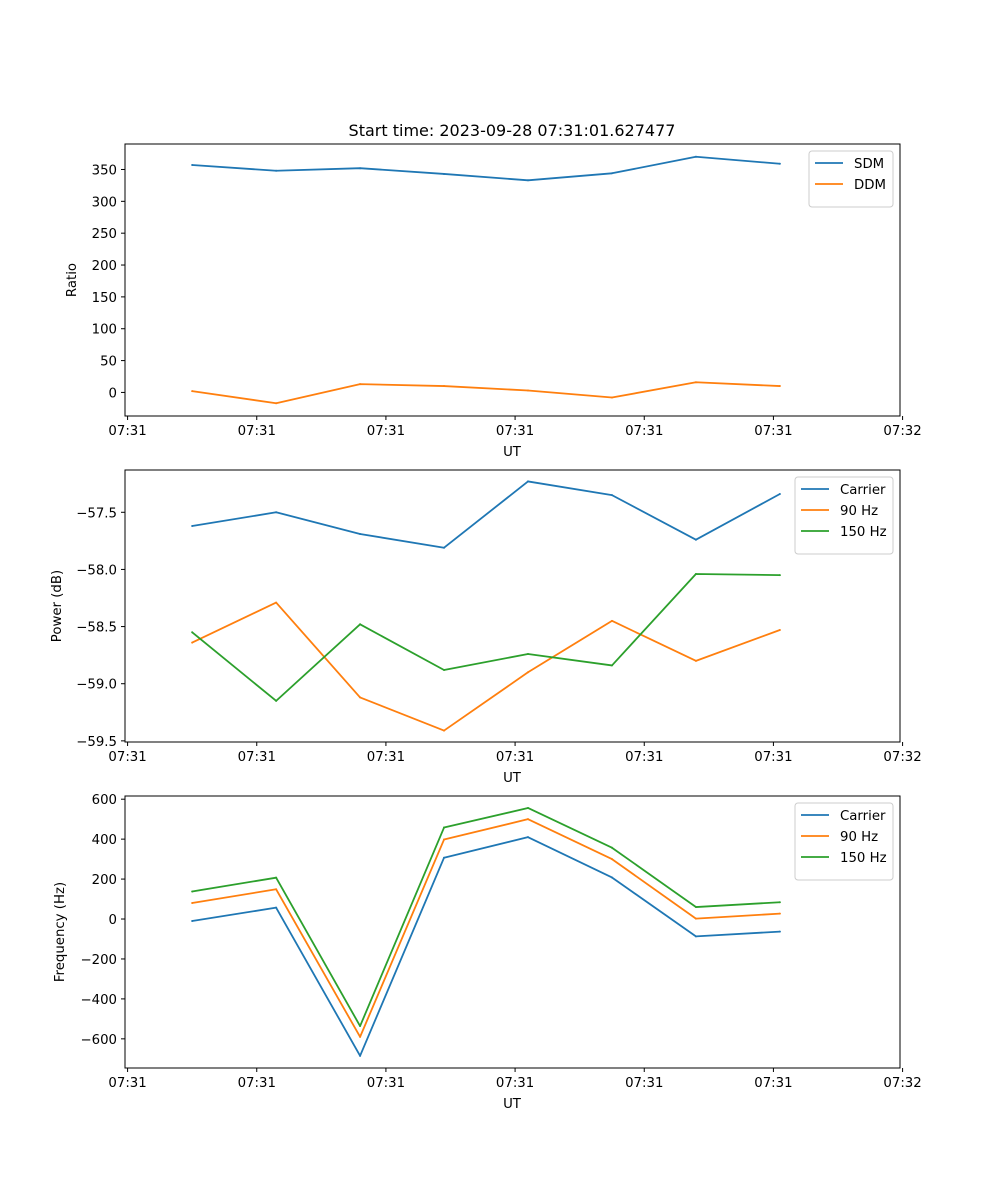 This screenshot has width=1000, height=1200. I want to click on y-tick-label: 400, so click(104, 840).